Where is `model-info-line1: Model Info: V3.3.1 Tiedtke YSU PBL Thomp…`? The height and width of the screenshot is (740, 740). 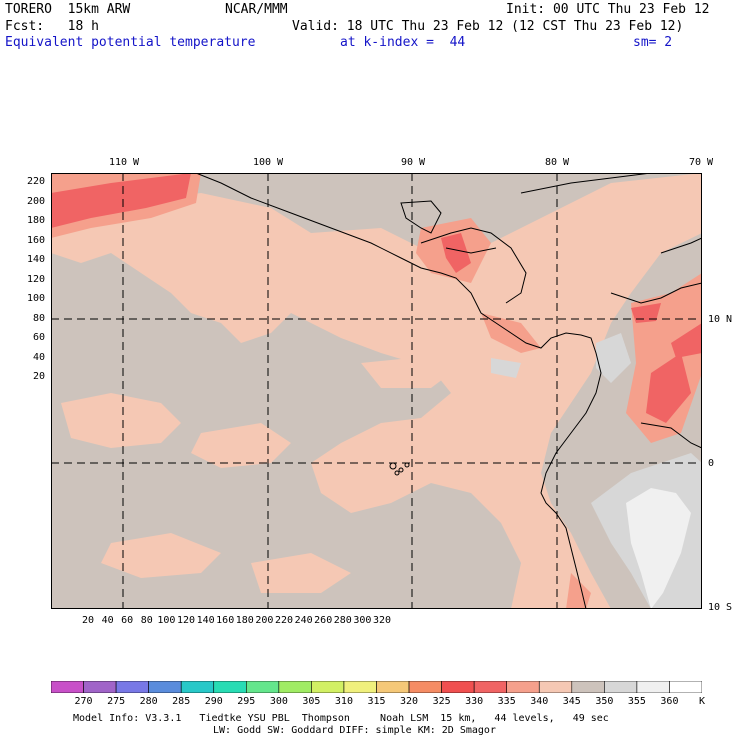 model-info-line1: Model Info: V3.3.1 Tiedtke YSU PBL Thomp… is located at coordinates (341, 718).